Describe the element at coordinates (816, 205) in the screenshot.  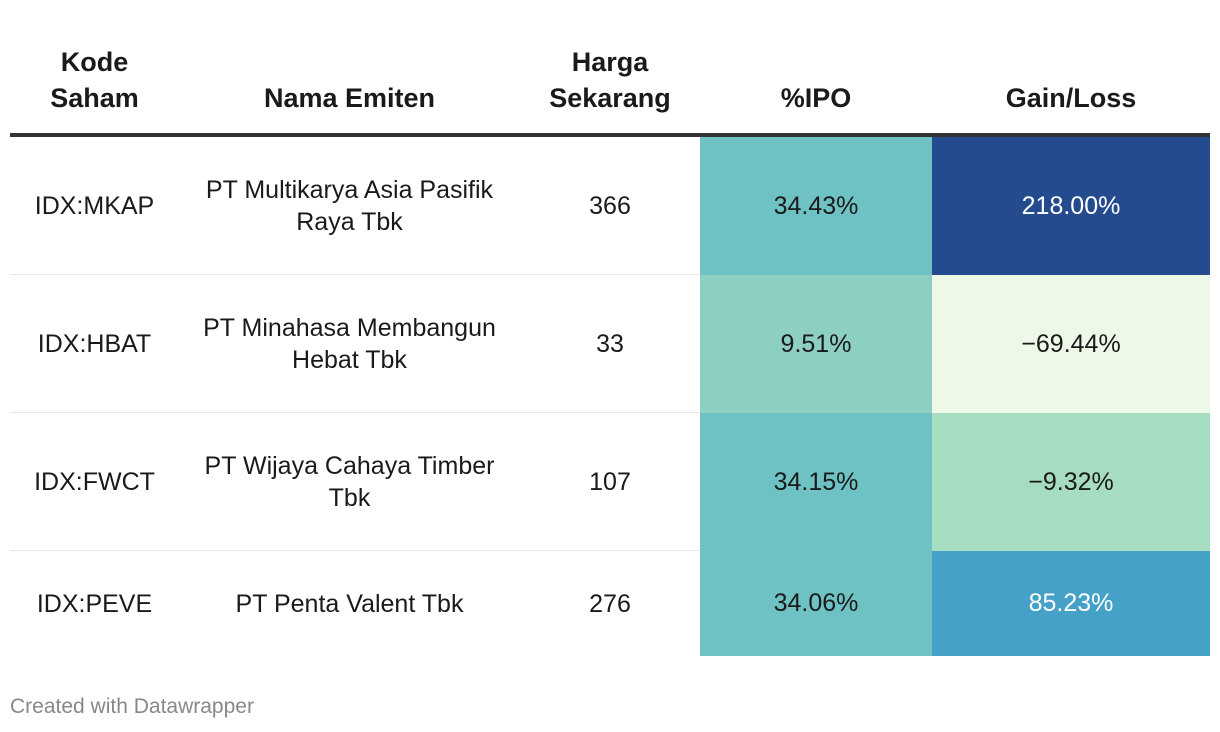
I see `cell-ipo: 34.43%` at that location.